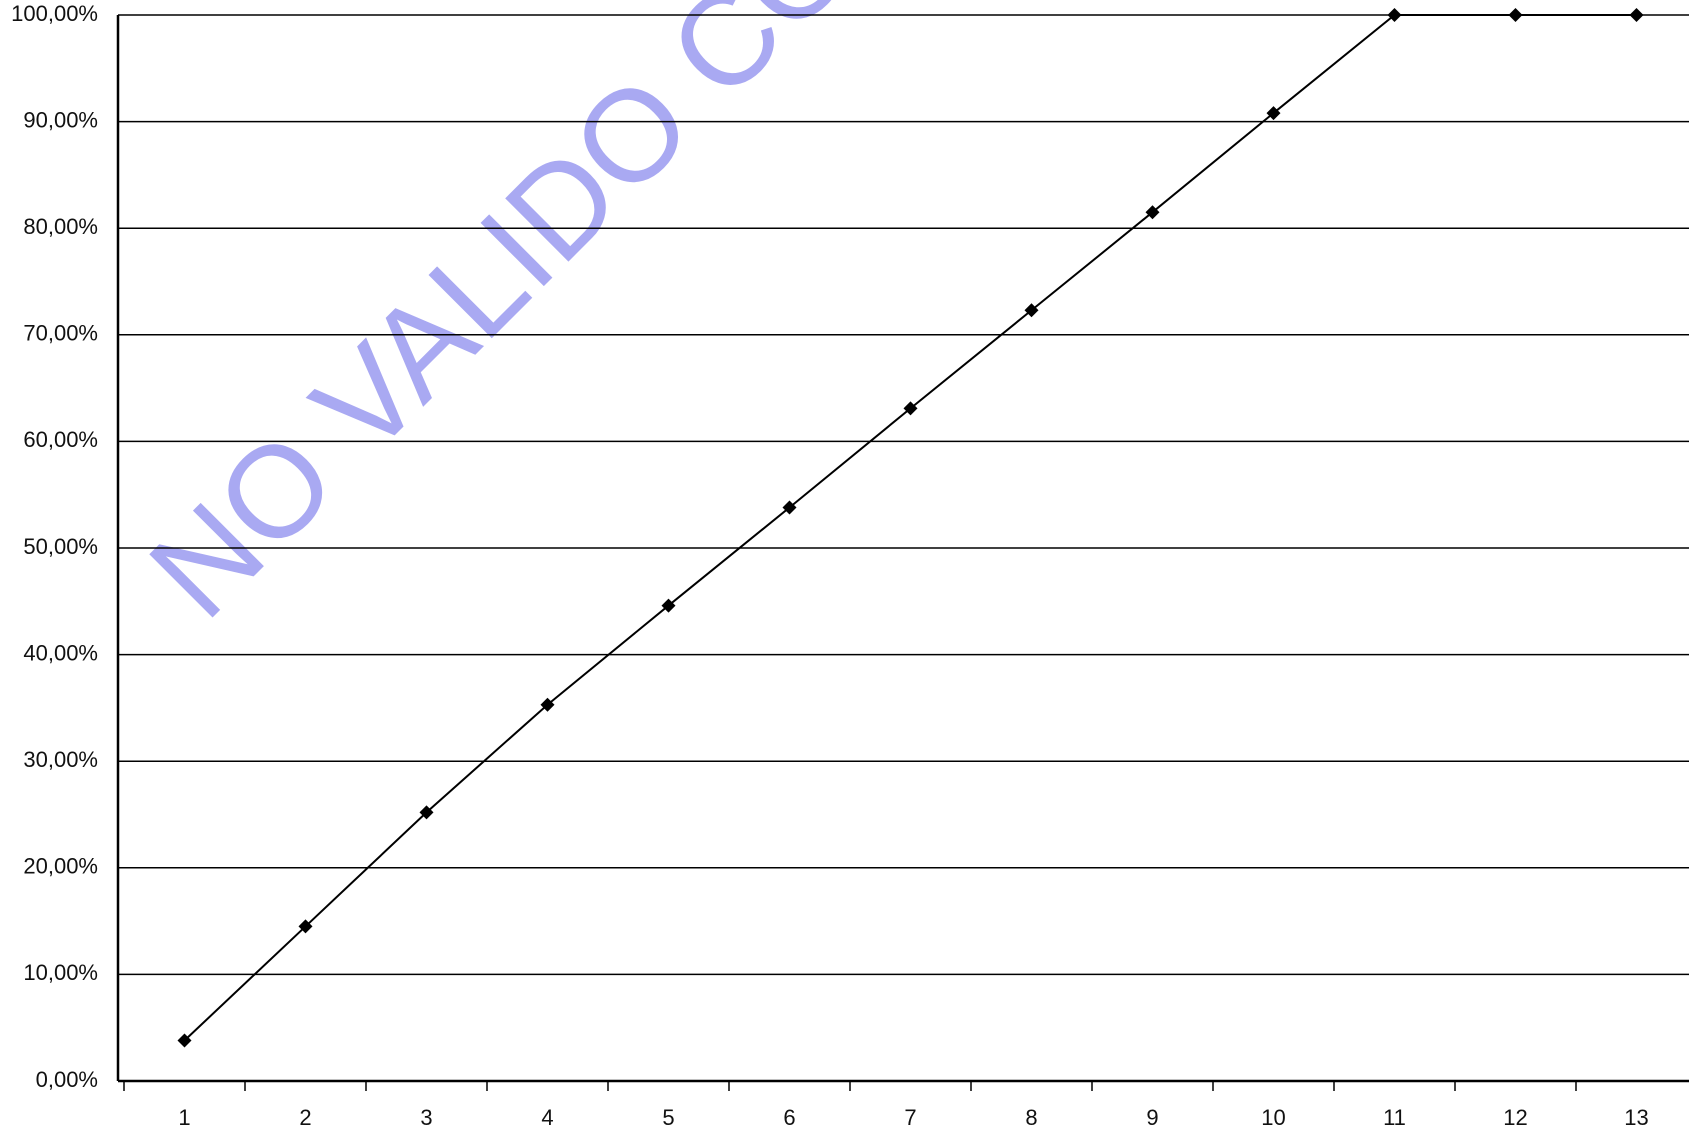  I want to click on x-tick-label: 11, so click(1394, 1117).